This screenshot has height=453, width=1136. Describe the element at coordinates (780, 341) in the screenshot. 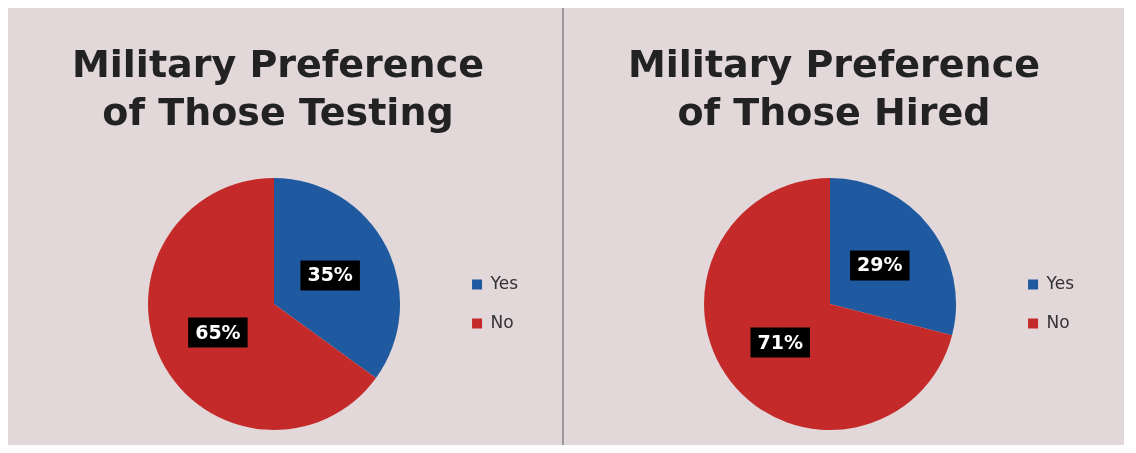

I see `data-label: 71%` at that location.